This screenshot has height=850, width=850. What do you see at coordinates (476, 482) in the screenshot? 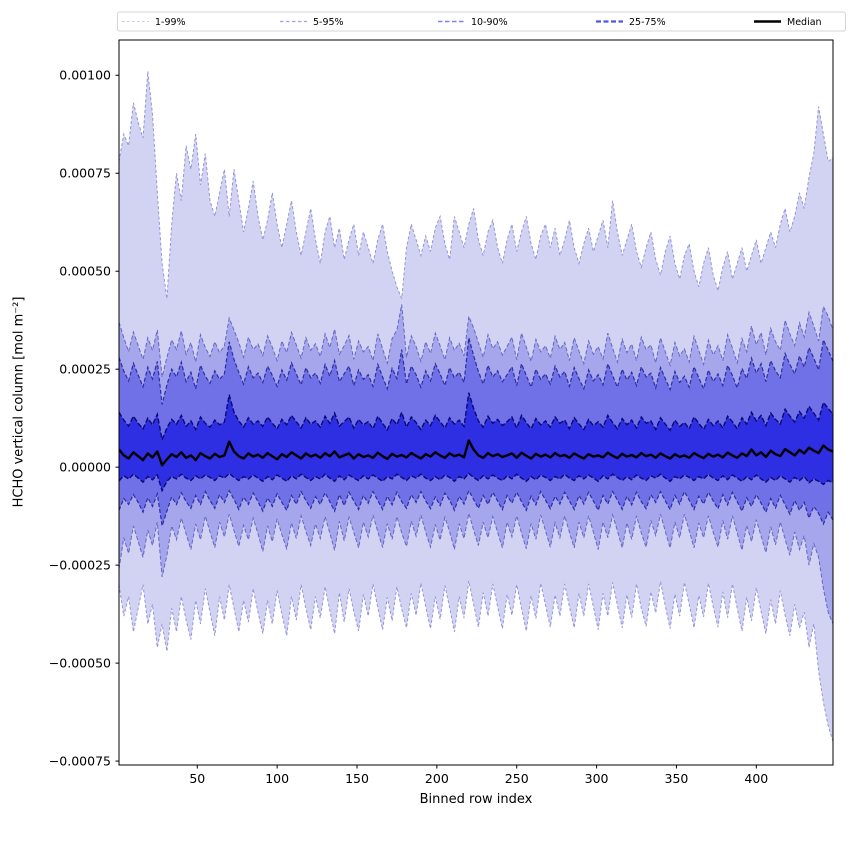
I see `band-edge-25-75-lower` at bounding box center [476, 482].